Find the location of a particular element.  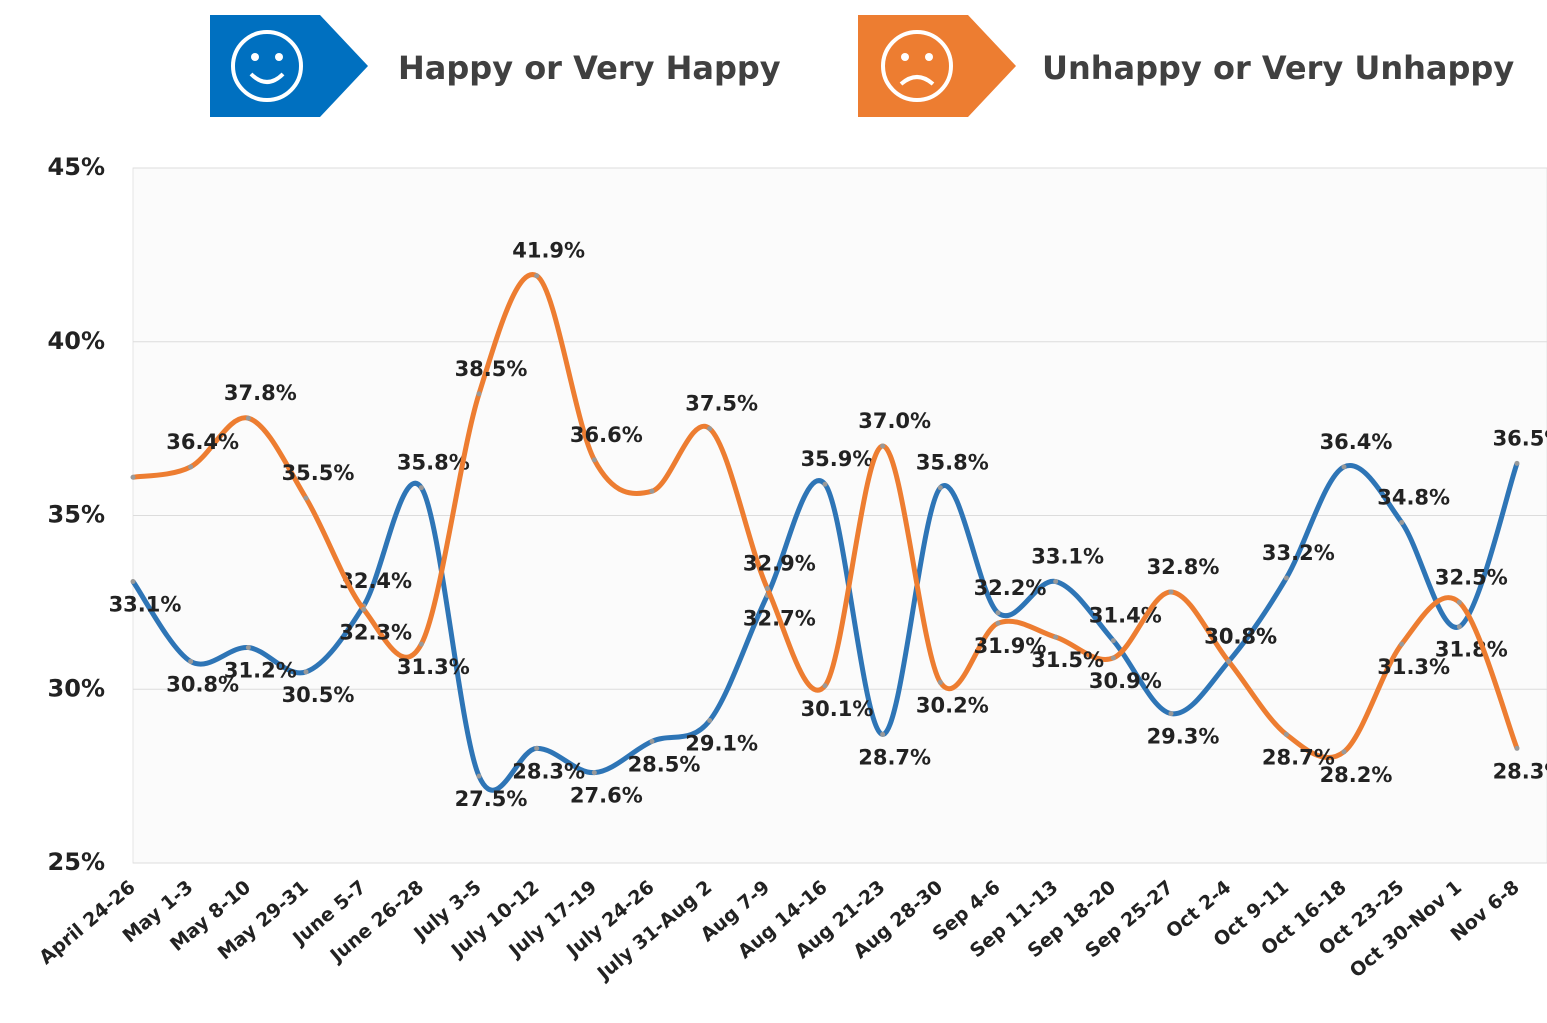

data-label: 31.5% is located at coordinates (1067, 660).